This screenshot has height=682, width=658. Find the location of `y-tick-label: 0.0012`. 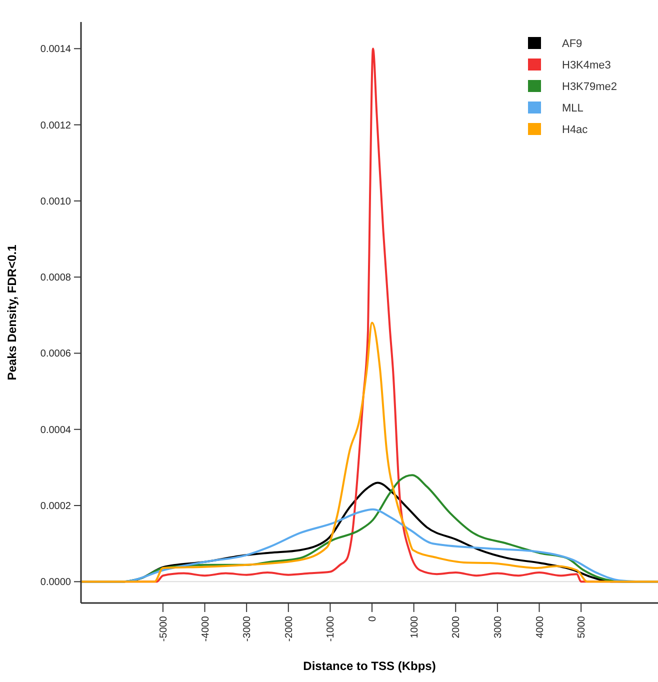

y-tick-label: 0.0012 is located at coordinates (56, 126).